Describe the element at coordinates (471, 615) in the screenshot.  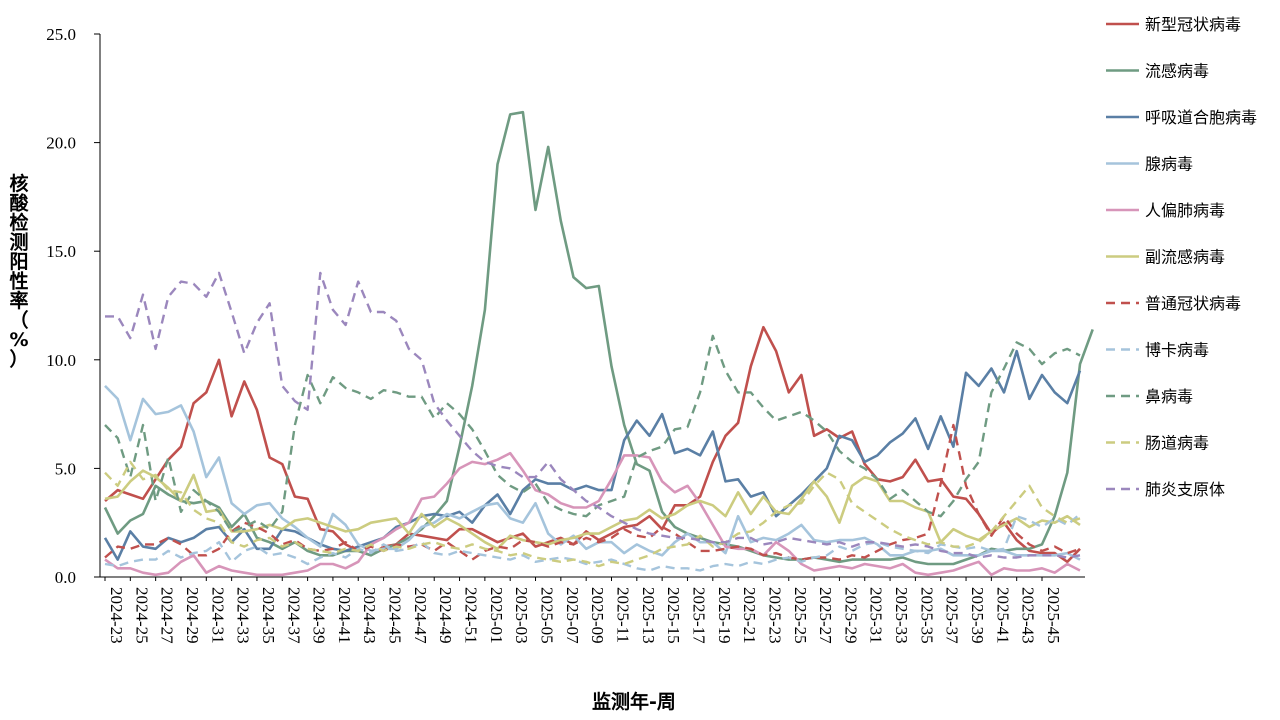
I see `x-tick-label: 2024-51` at that location.